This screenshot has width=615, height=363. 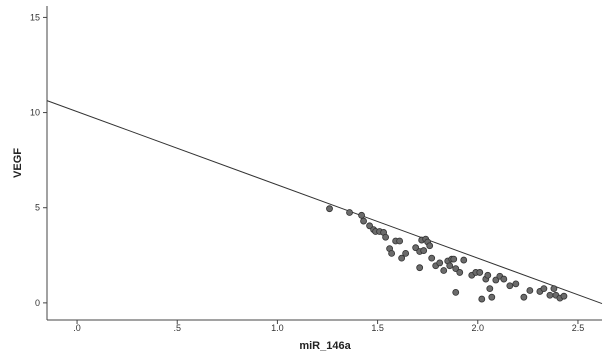 I want to click on x-tick-label: .5, so click(x=177, y=328).